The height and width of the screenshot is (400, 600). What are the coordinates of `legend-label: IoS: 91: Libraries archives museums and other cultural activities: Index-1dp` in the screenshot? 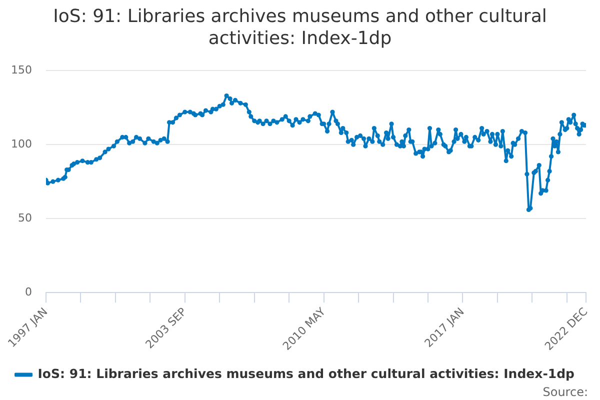 It's located at (306, 373).